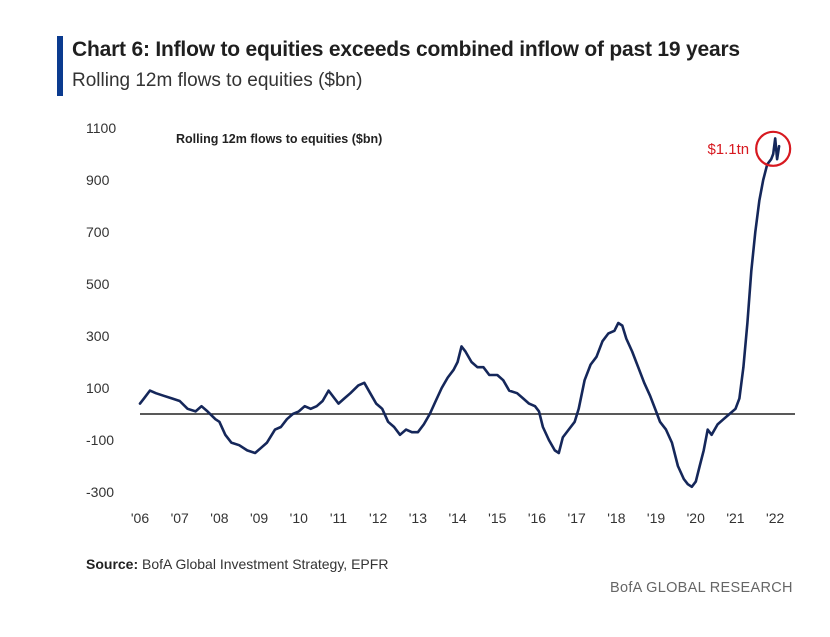 The height and width of the screenshot is (637, 830). Describe the element at coordinates (378, 518) in the screenshot. I see `x-tick-label: '12` at that location.